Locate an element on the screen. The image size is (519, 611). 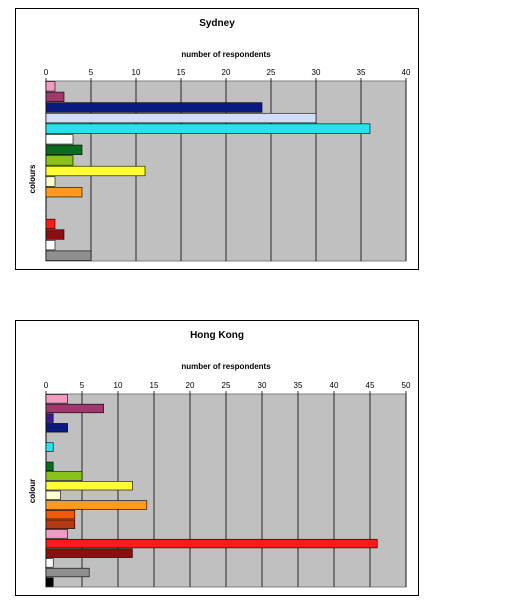
chart-title: Sydney is located at coordinates (217, 23).